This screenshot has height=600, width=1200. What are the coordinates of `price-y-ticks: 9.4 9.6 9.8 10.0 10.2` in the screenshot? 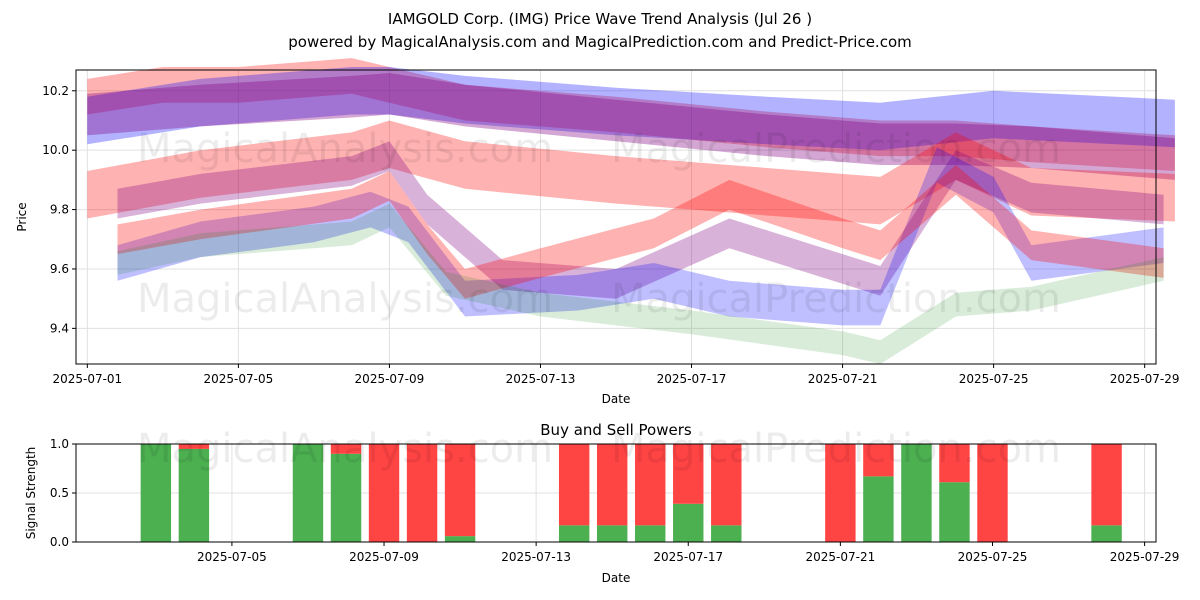 It's located at (59, 209).